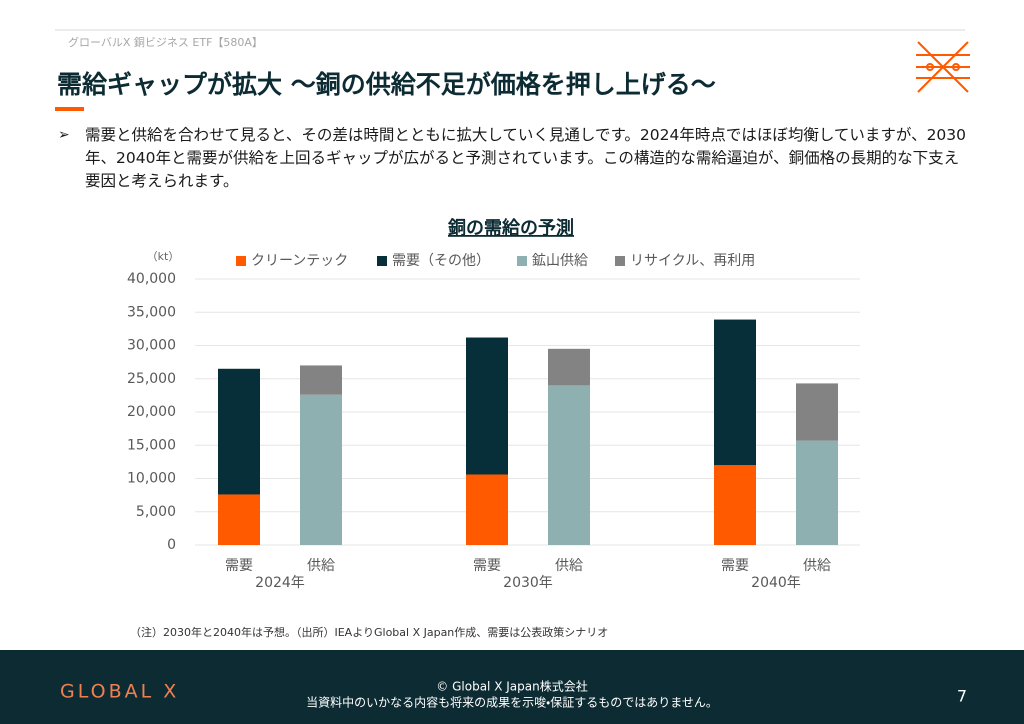 The height and width of the screenshot is (724, 1024). Describe the element at coordinates (510, 228) in the screenshot. I see `chart-title: 銅の需給の予測` at that location.